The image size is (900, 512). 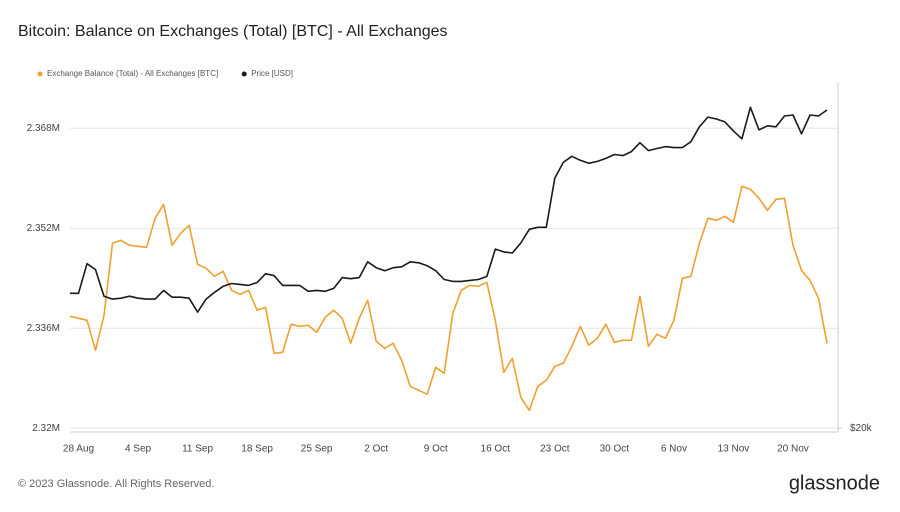 I want to click on x-tick-label: 13 Nov, so click(x=734, y=449).